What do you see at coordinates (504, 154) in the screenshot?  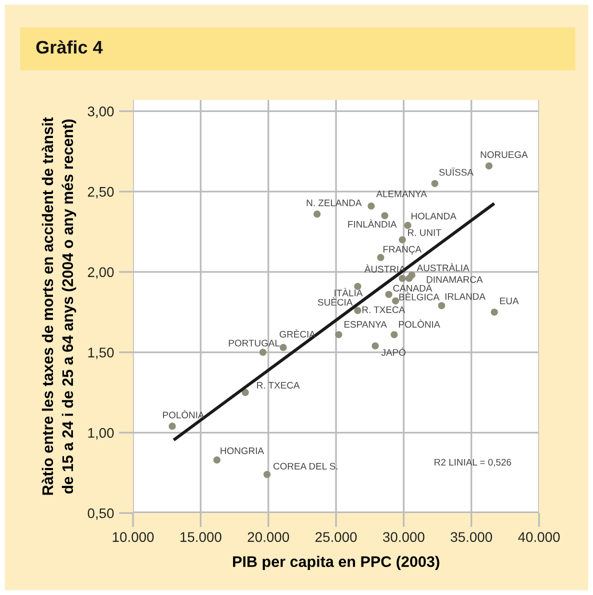 I see `annotation: NORUEGA` at bounding box center [504, 154].